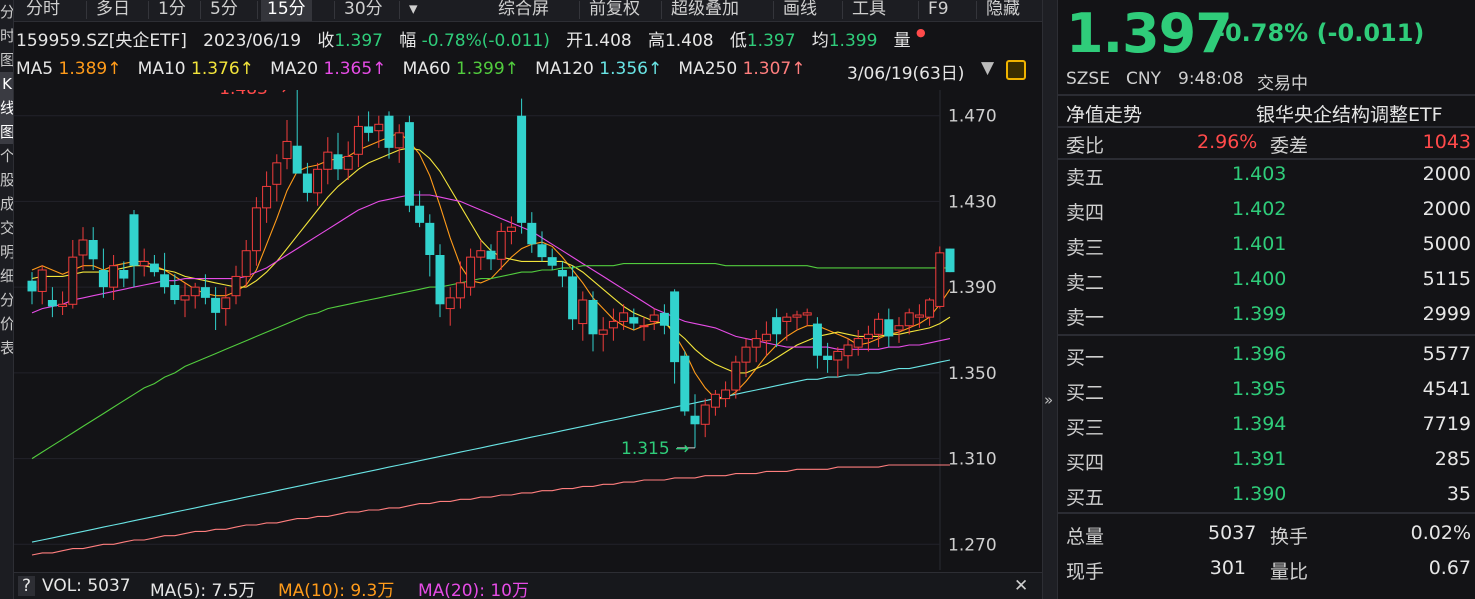 The width and height of the screenshot is (1475, 599). Describe the element at coordinates (738, 41) in the screenshot. I see `low-label: 低` at that location.